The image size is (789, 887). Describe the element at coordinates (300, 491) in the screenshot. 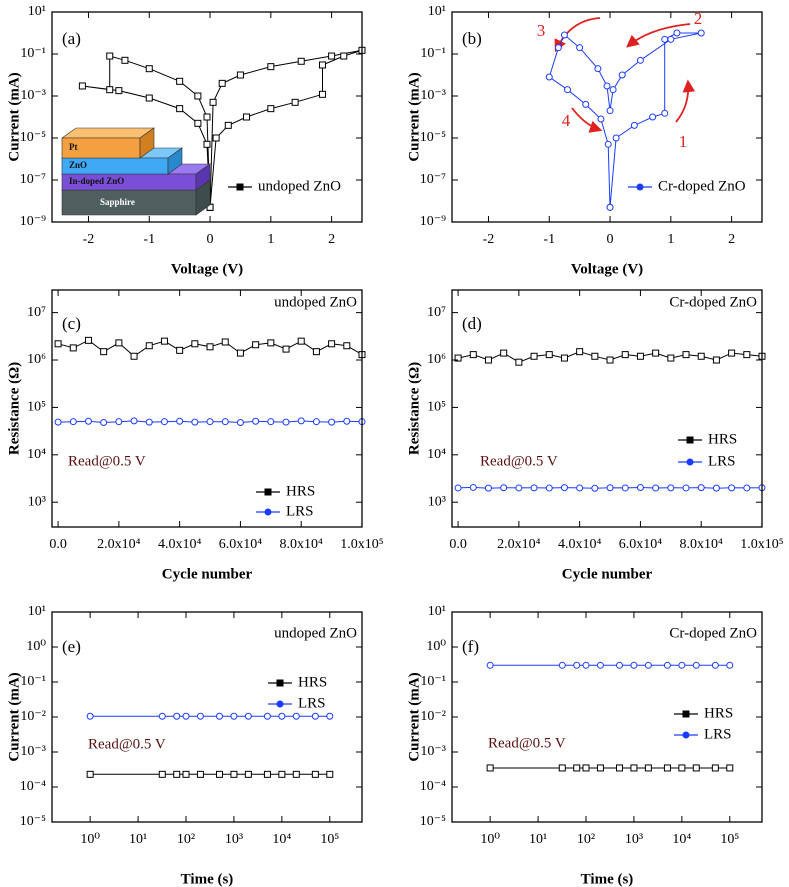

I see `legend-label: HRS` at that location.